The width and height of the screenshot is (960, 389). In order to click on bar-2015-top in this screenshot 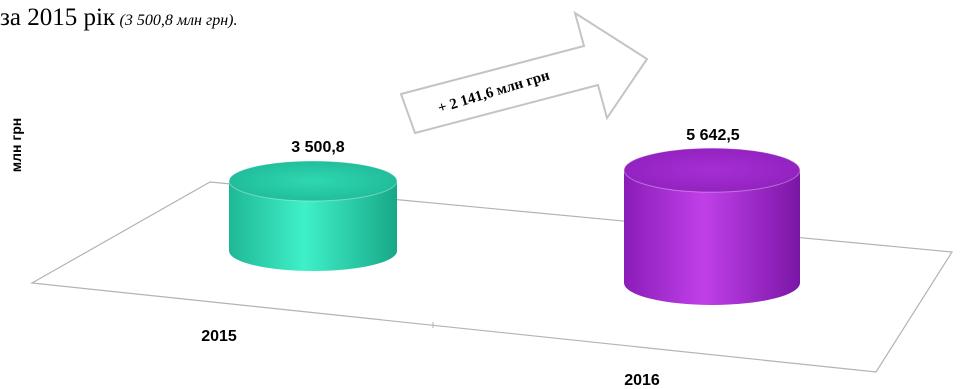, I will do `click(313, 181)`.